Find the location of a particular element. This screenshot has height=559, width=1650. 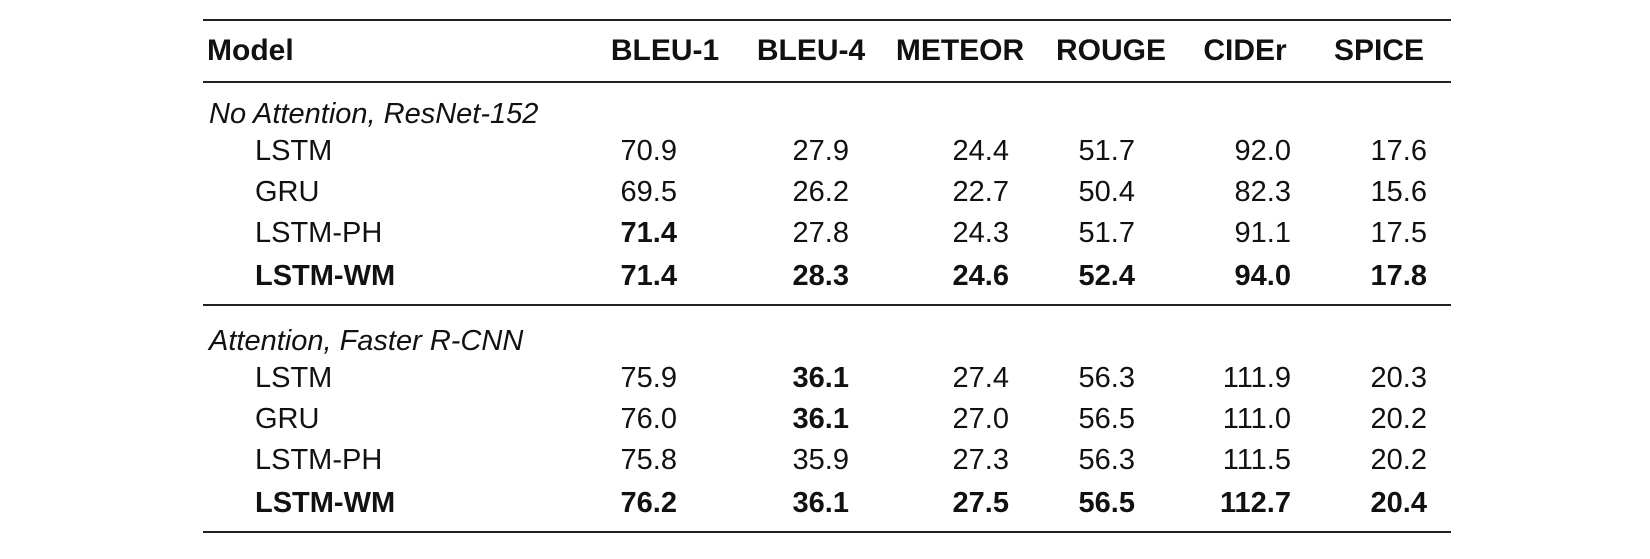

header-bleu4: BLEU-4 is located at coordinates (811, 51).